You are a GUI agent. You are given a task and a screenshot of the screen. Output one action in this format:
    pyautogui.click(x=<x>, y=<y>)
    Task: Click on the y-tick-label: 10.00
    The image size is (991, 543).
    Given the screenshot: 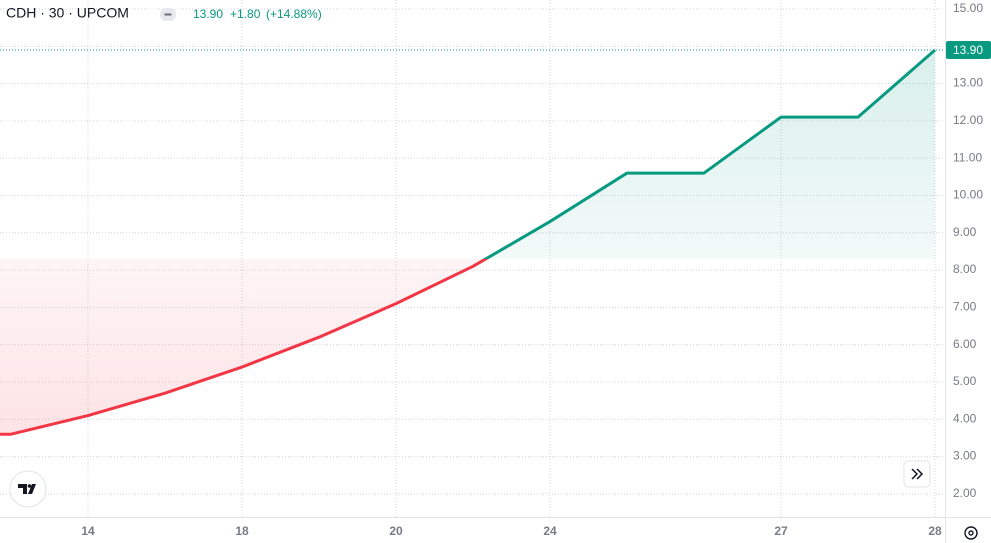 What is the action you would take?
    pyautogui.click(x=968, y=195)
    